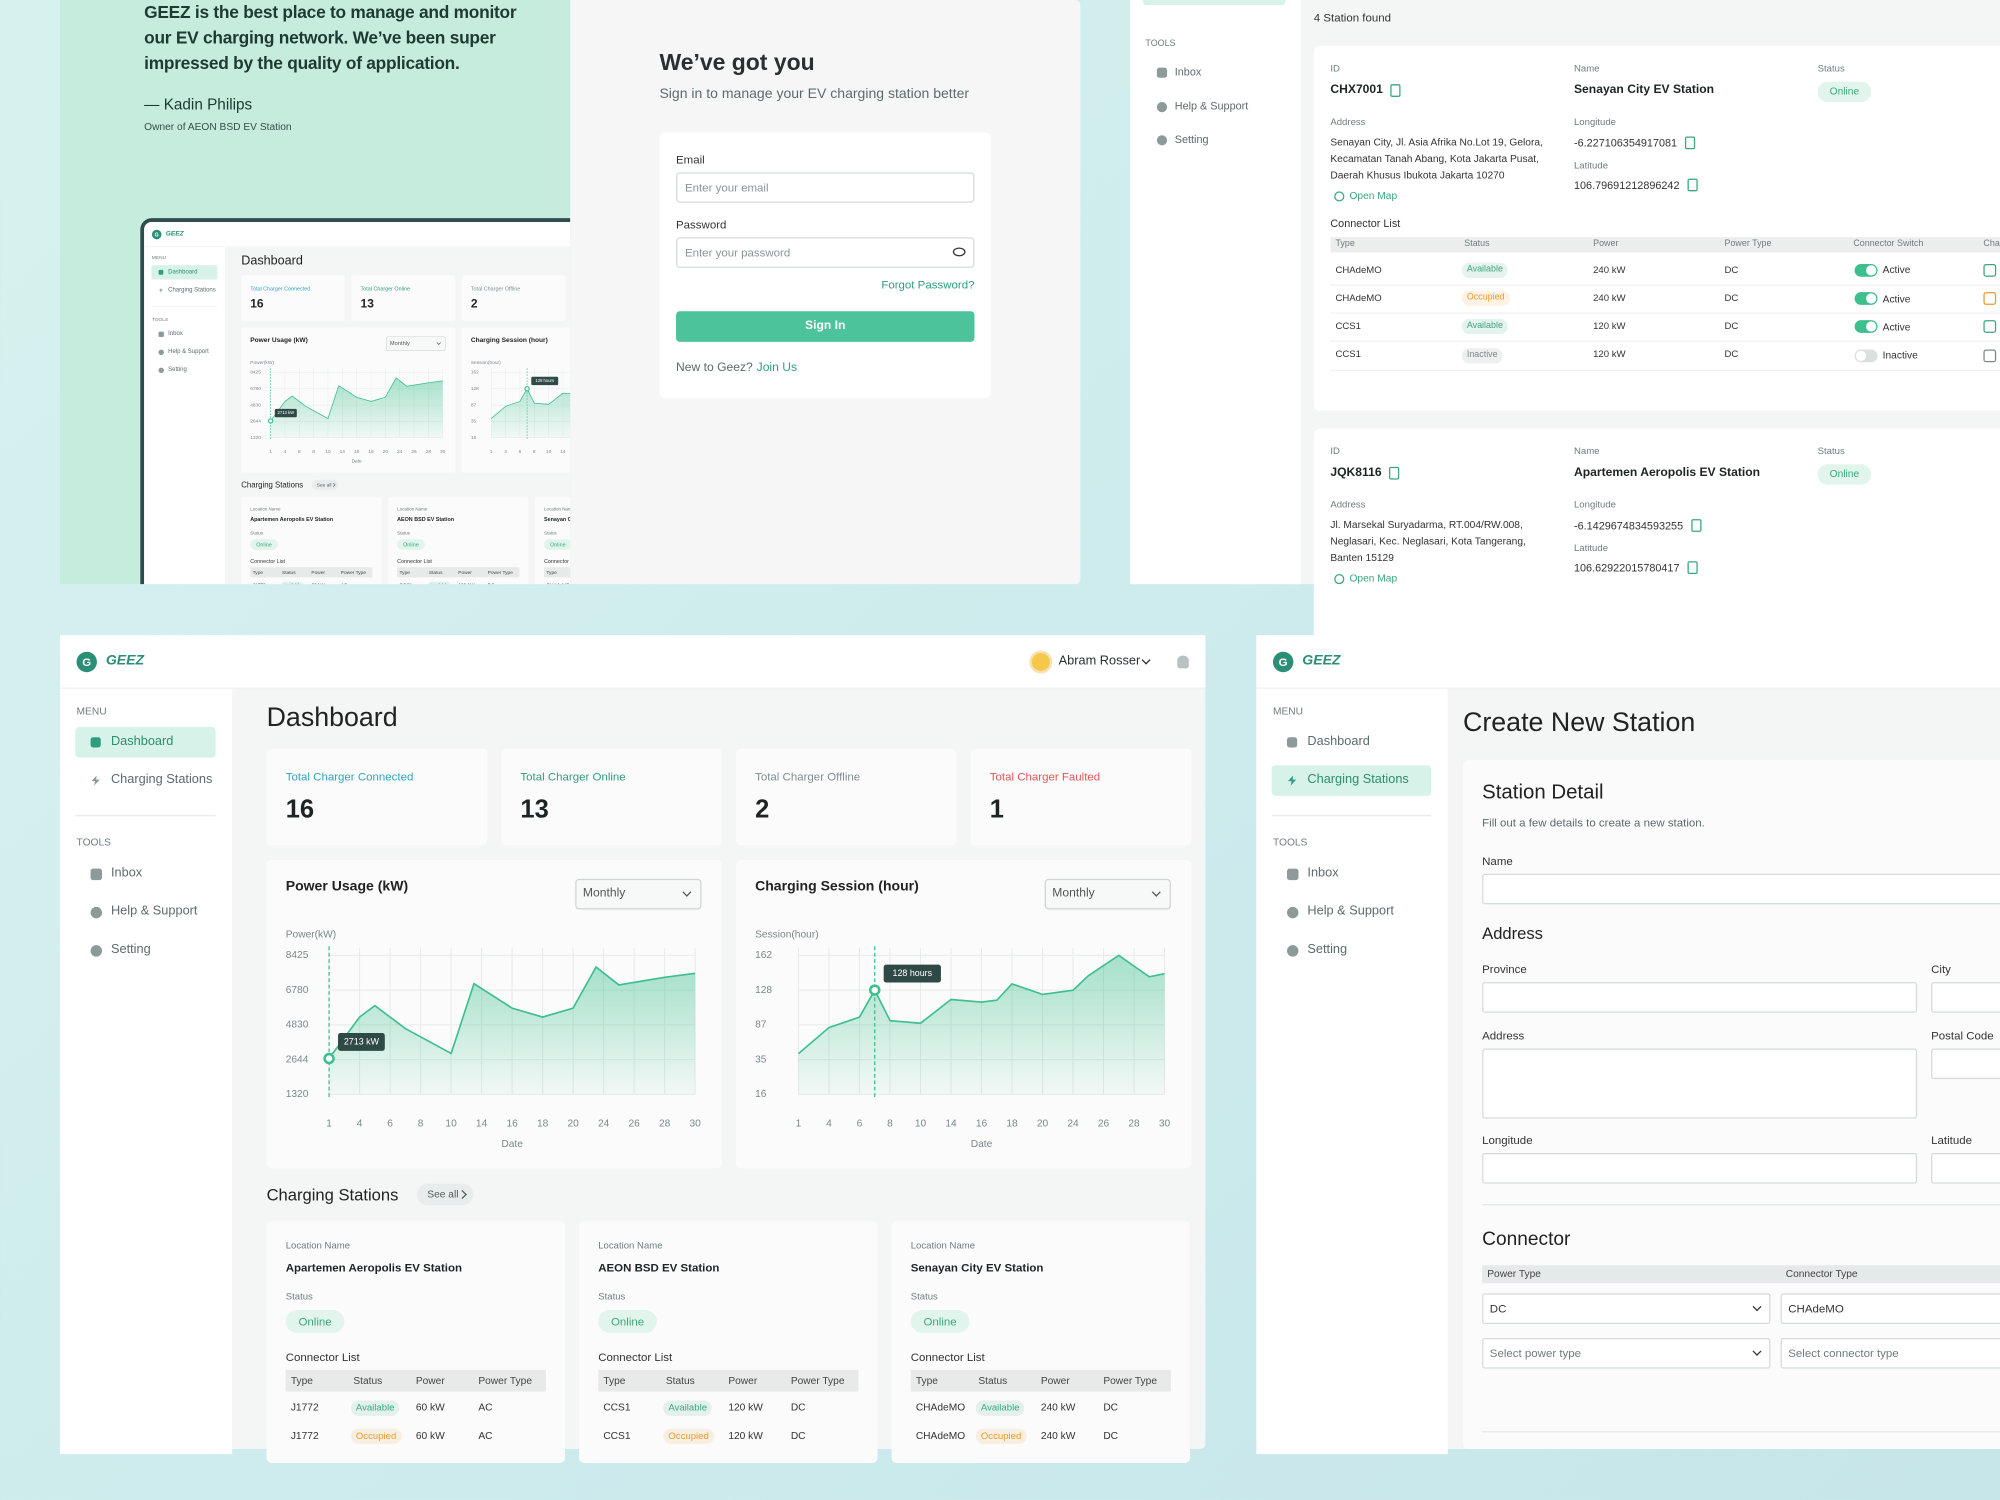  What do you see at coordinates (1816, 1308) in the screenshot?
I see `input-value: CHAdeMO` at bounding box center [1816, 1308].